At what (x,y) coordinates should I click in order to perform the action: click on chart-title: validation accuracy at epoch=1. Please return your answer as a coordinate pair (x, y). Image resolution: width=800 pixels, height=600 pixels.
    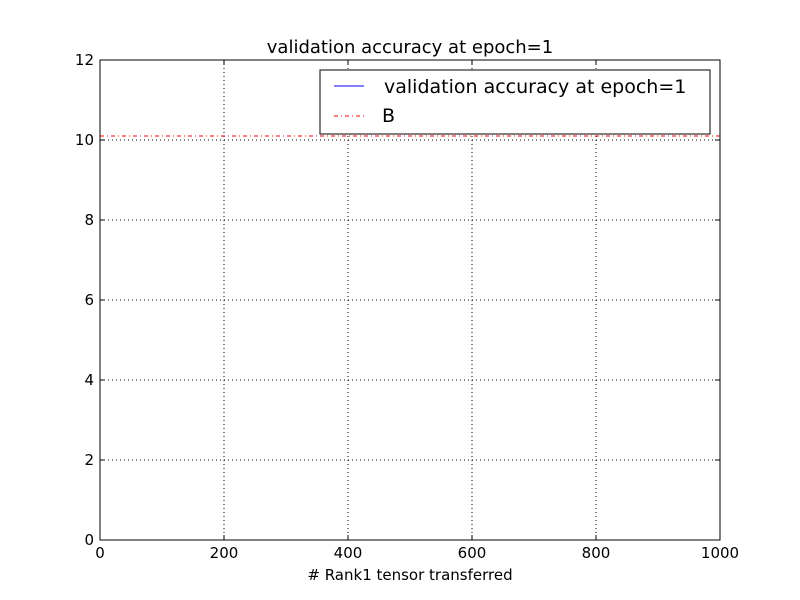
    Looking at the image, I should click on (410, 47).